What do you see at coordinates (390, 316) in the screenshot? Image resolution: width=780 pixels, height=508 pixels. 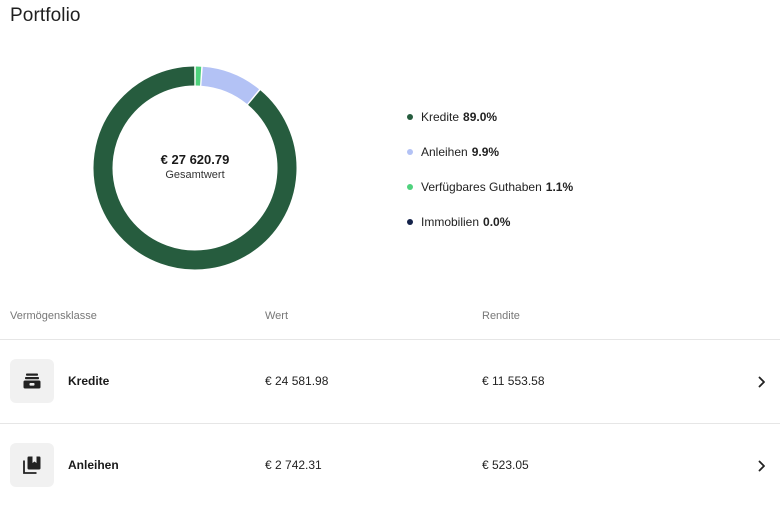 I see `table-header: Vermögensklasse Wert Rendite` at bounding box center [390, 316].